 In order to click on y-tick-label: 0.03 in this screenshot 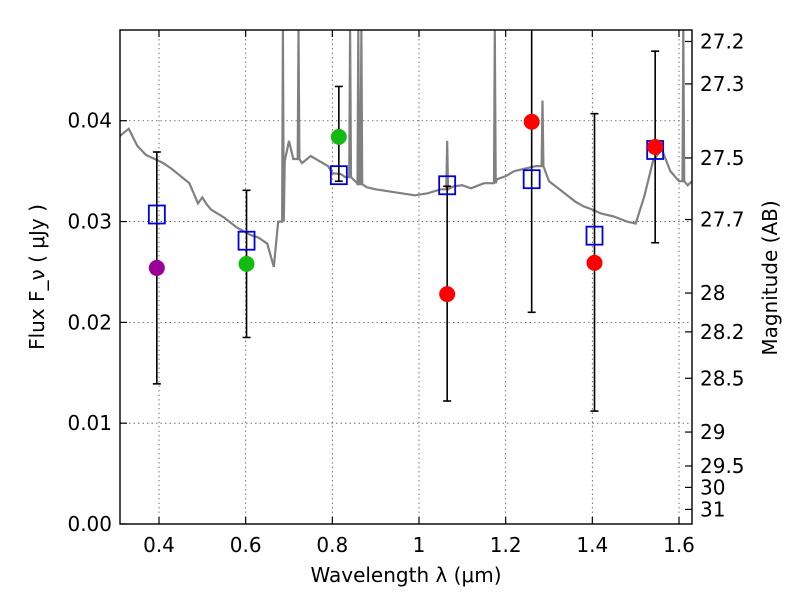, I will do `click(89, 222)`.